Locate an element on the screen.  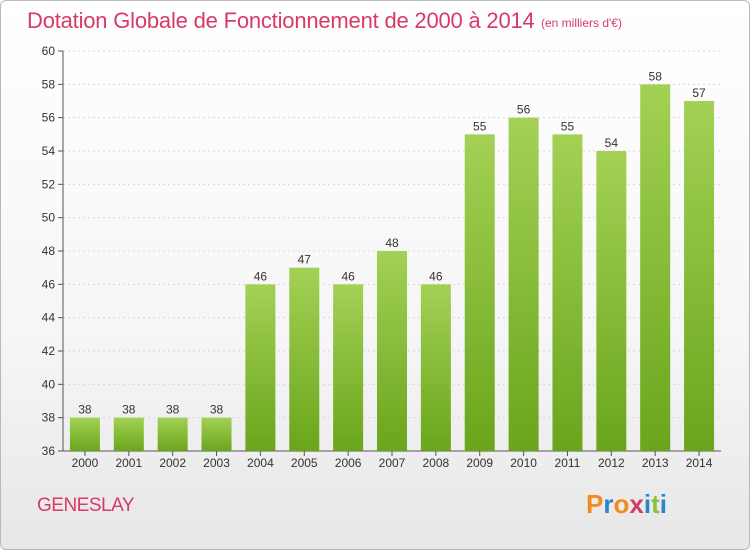
x-tick-label: 2013 is located at coordinates (655, 463).